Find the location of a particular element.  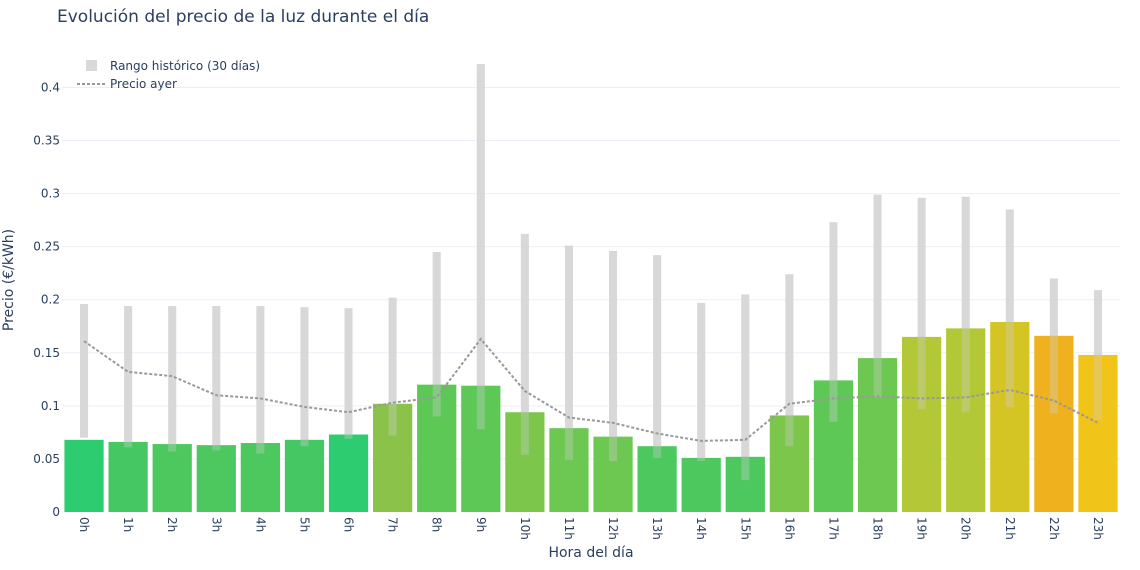

y-tick-label: 0.1 is located at coordinates (50, 406).